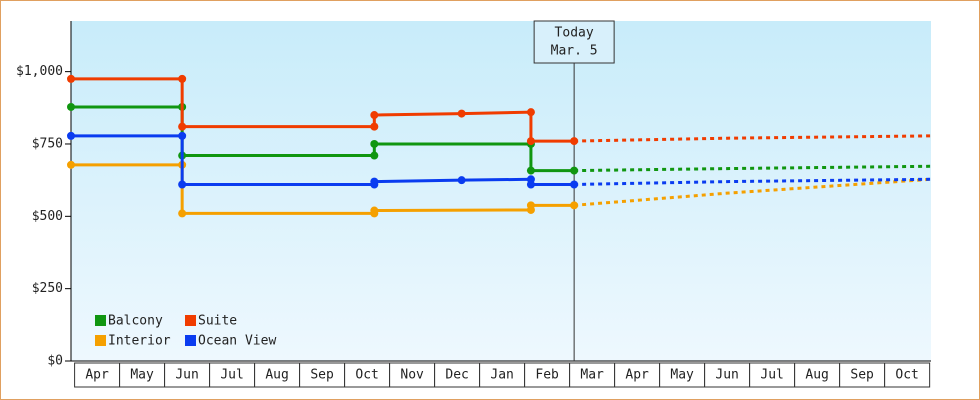 This screenshot has height=400, width=980. Describe the element at coordinates (47, 288) in the screenshot. I see `y-tick-label: $250` at that location.